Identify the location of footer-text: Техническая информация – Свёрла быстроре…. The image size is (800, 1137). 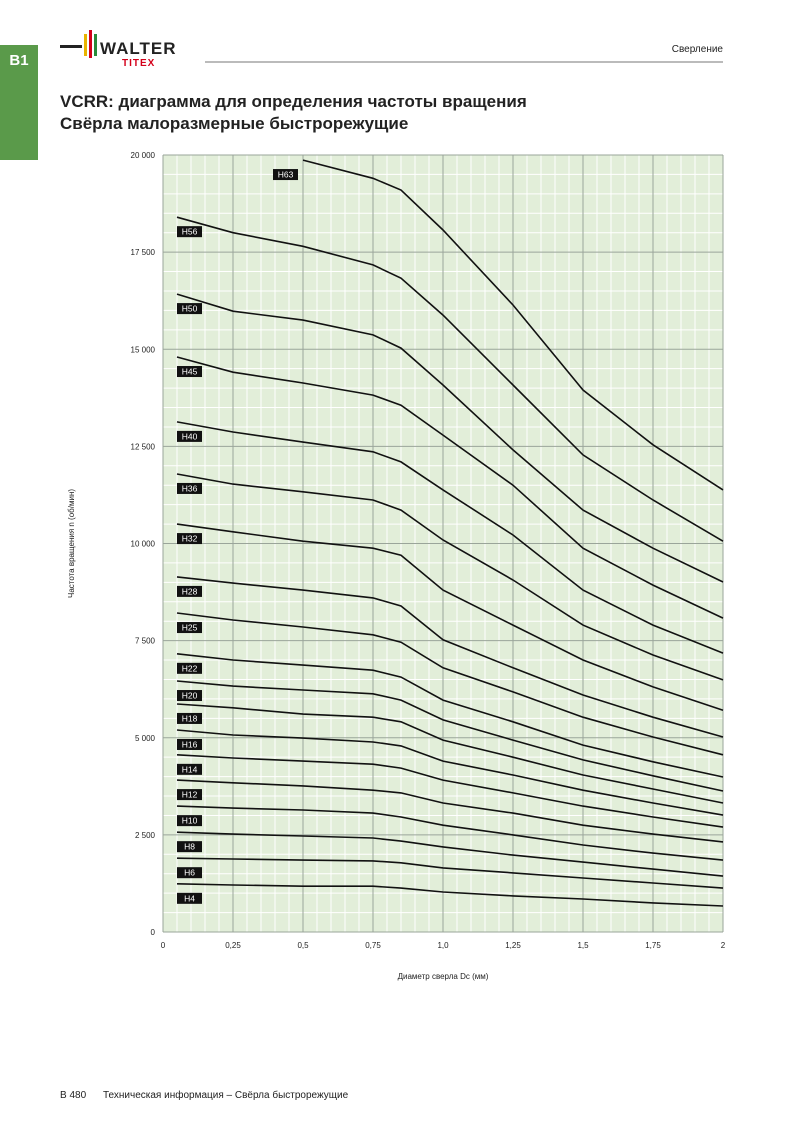
(226, 1095).